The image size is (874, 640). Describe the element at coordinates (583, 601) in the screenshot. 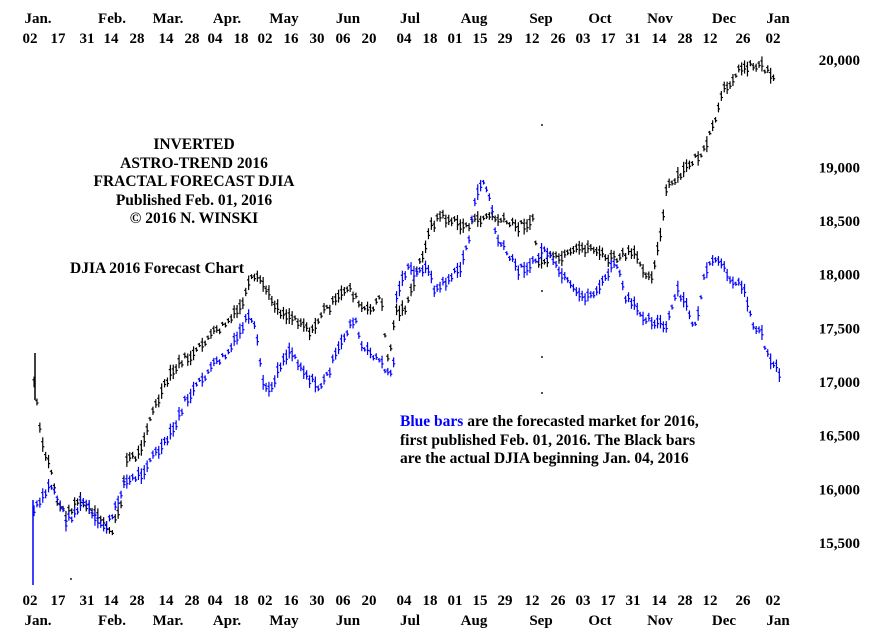

I see `day-label: 03` at that location.